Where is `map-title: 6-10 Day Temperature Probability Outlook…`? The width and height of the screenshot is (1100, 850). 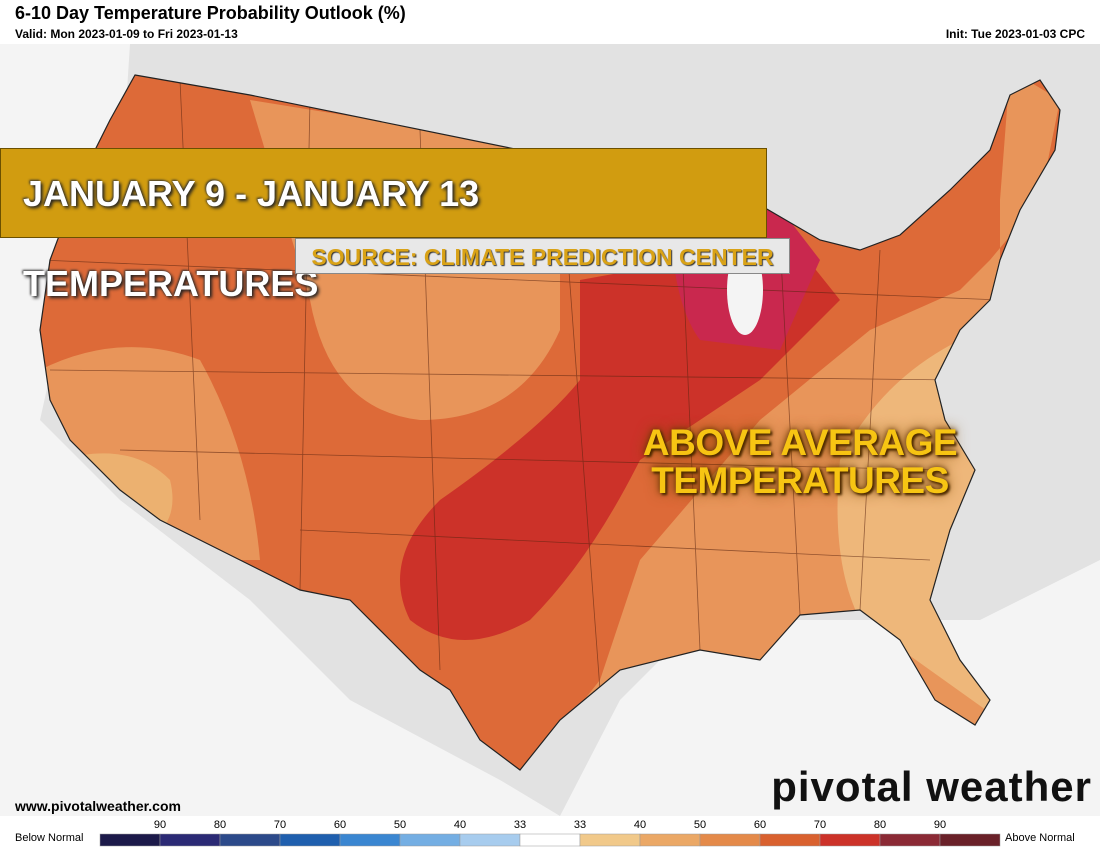
map-title: 6-10 Day Temperature Probability Outlook… is located at coordinates (210, 13).